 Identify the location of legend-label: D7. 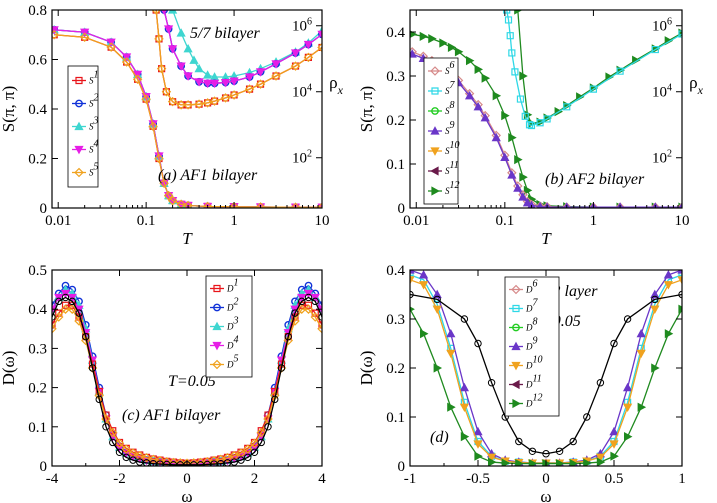
(532, 306).